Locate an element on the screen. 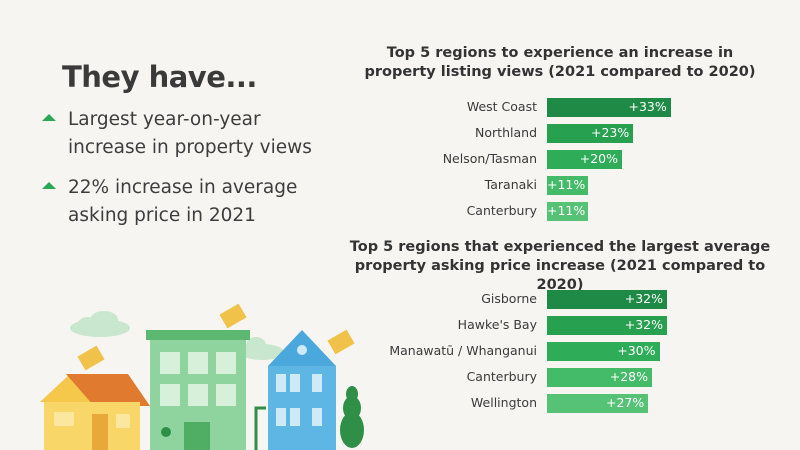 This screenshot has height=450, width=800. category-label: Gisborne is located at coordinates (509, 298).